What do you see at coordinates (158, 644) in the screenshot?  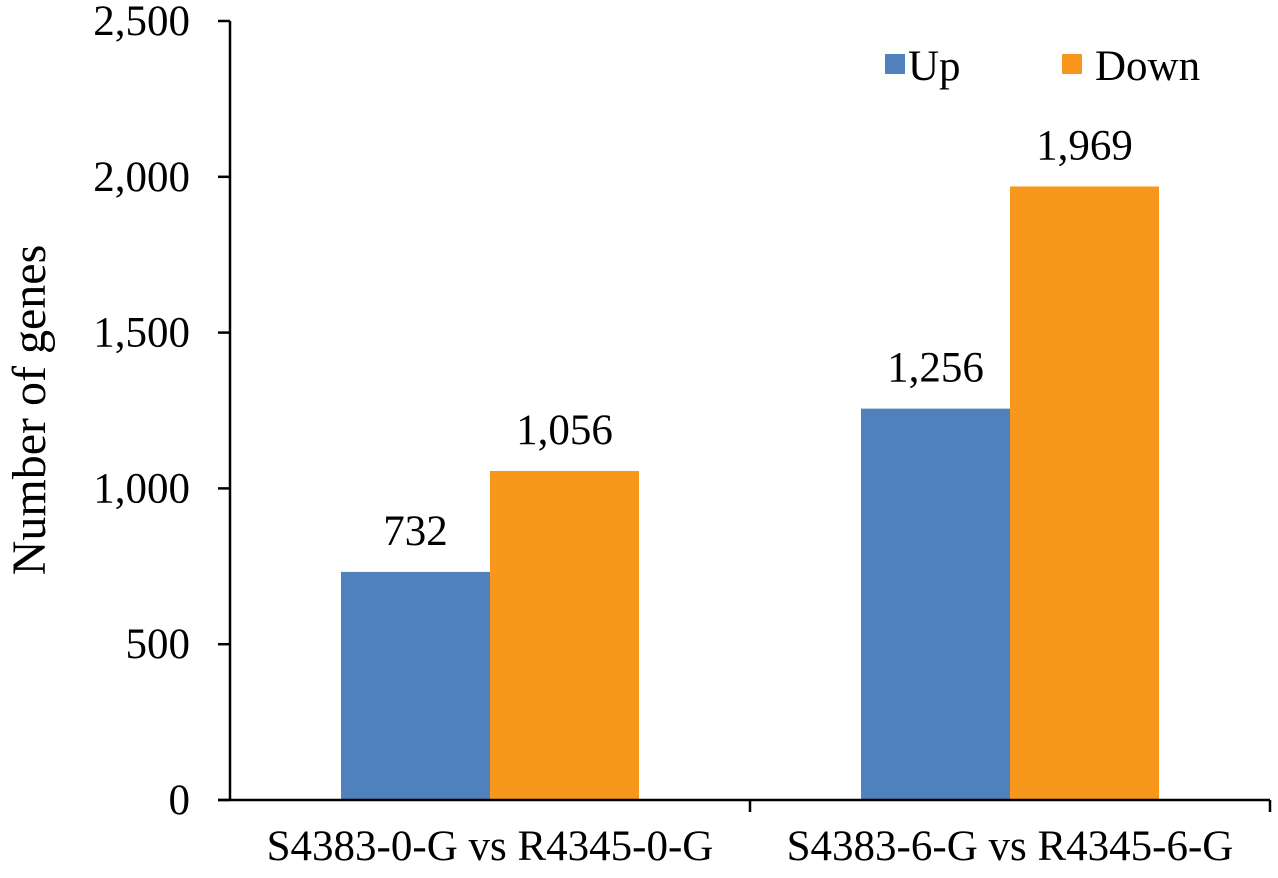 I see `y-tick-label-1: 500` at bounding box center [158, 644].